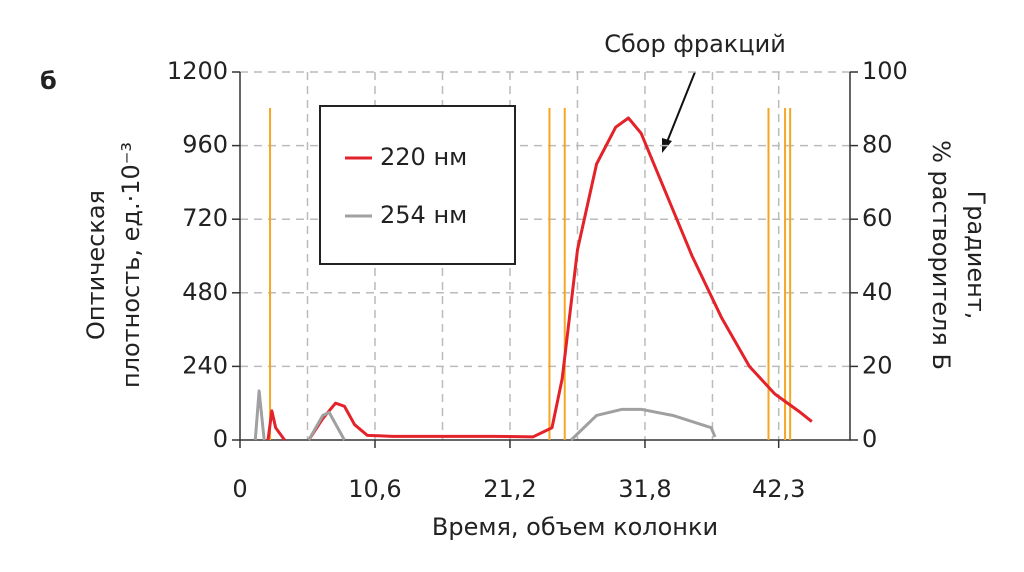 The height and width of the screenshot is (572, 1024). Describe the element at coordinates (941, 255) in the screenshot. I see `y2-axis-title: % растворителя Б` at that location.